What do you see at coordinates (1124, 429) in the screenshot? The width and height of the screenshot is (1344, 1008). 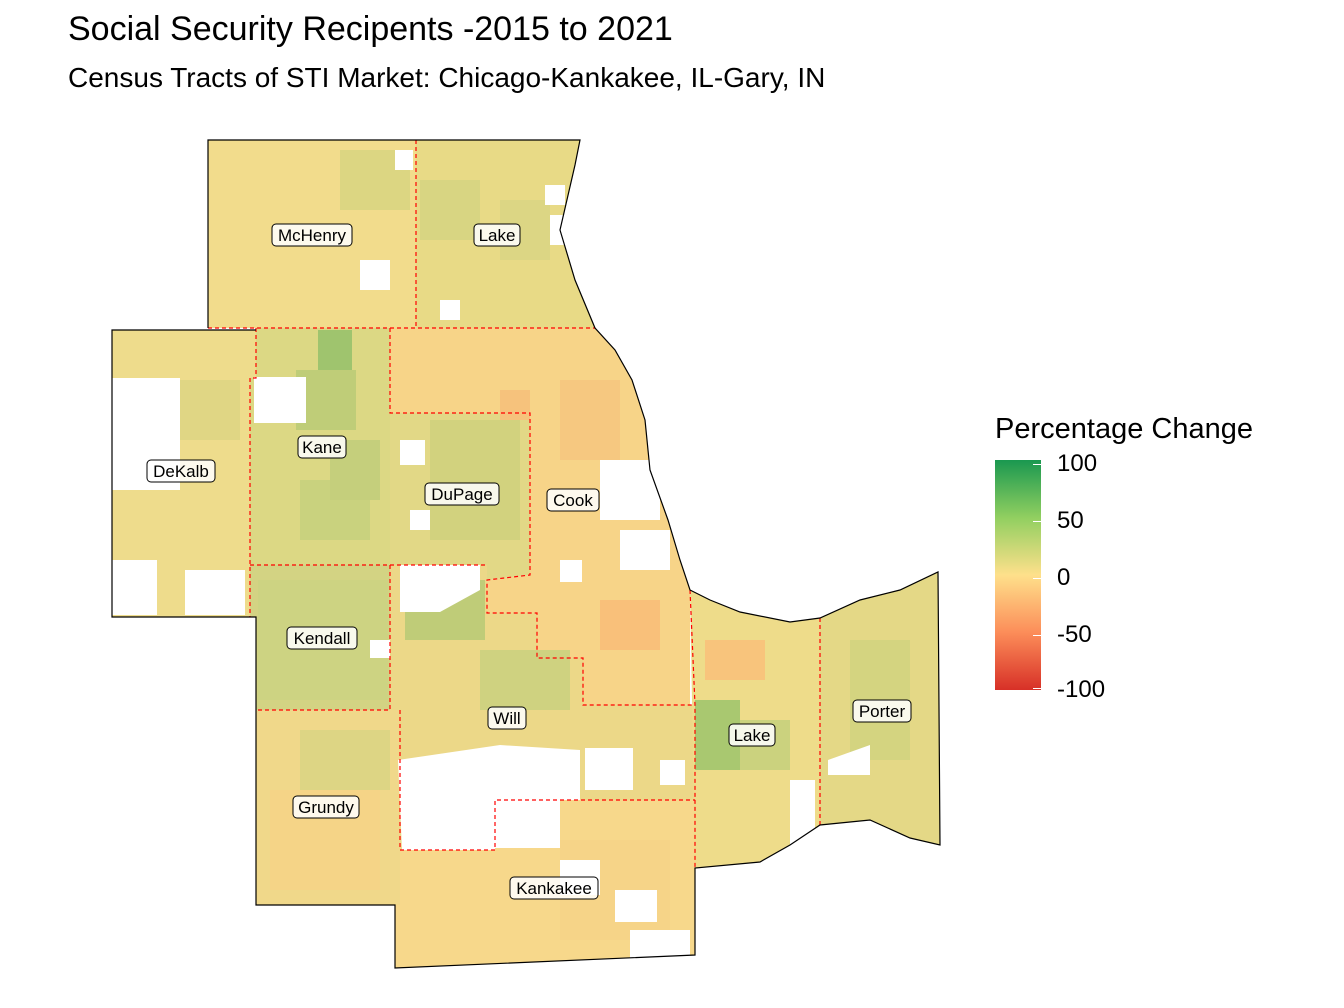 I see `legend-title: Percentage Change` at bounding box center [1124, 429].